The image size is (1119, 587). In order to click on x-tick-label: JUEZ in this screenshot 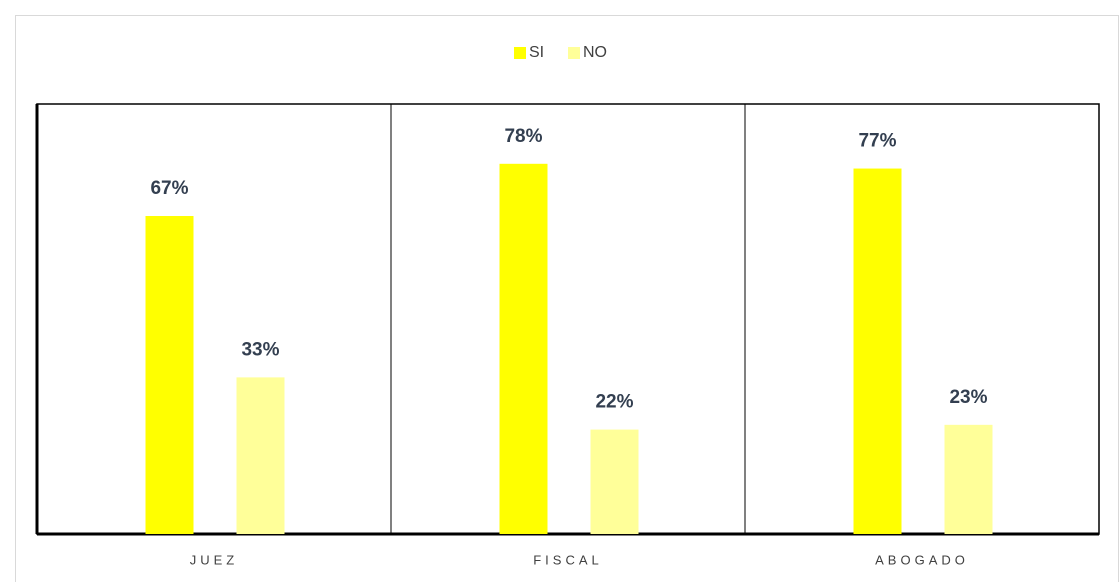, I will do `click(214, 559)`.